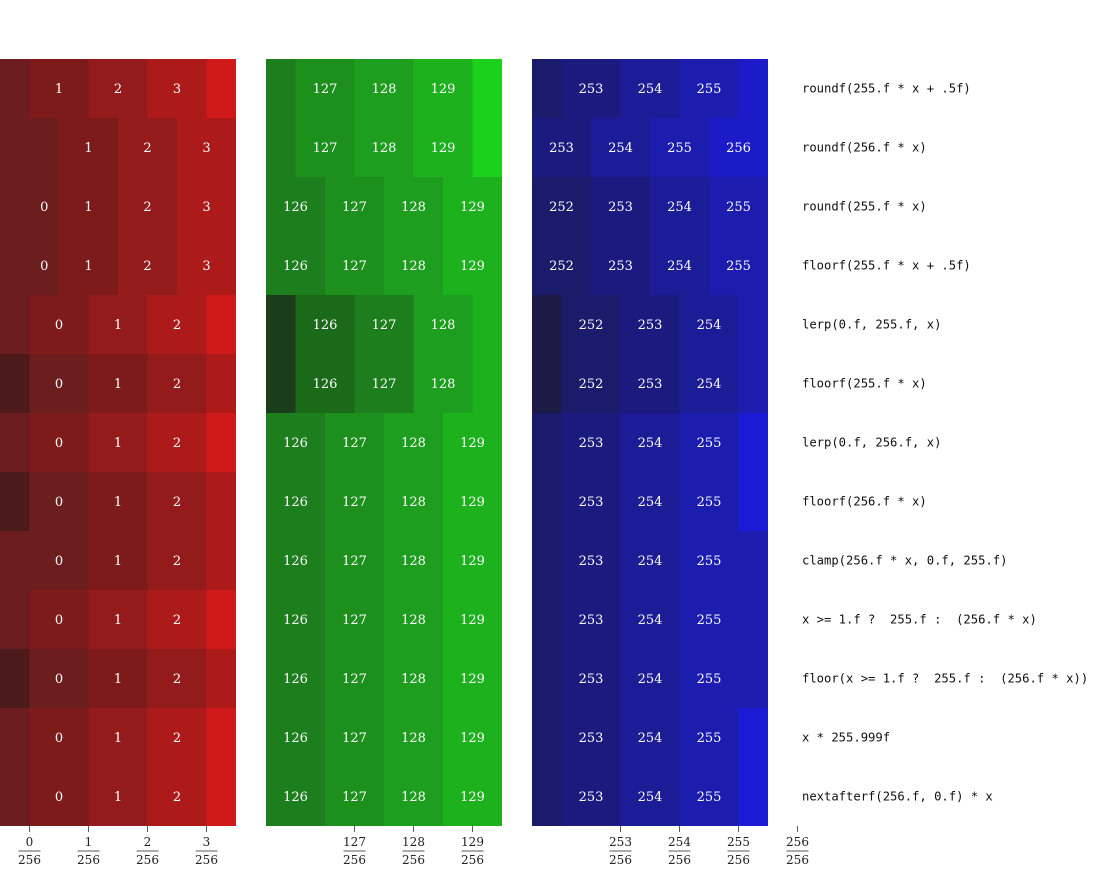 This screenshot has height=886, width=1093. I want to click on row-7-red-panel: 0 1 2, so click(118, 501).